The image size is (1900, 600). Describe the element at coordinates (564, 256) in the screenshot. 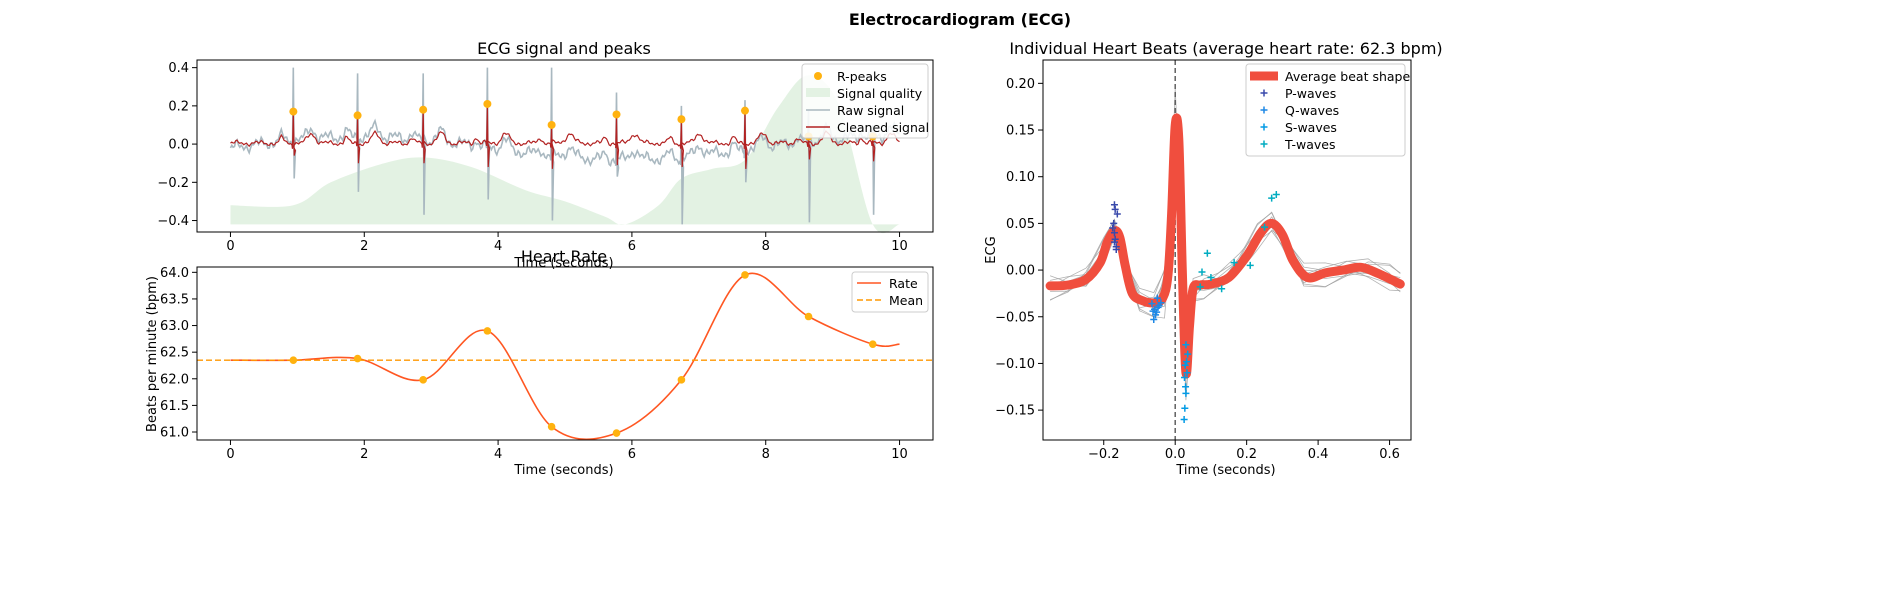

I see `rate-panel-title: Heart Rate` at that location.